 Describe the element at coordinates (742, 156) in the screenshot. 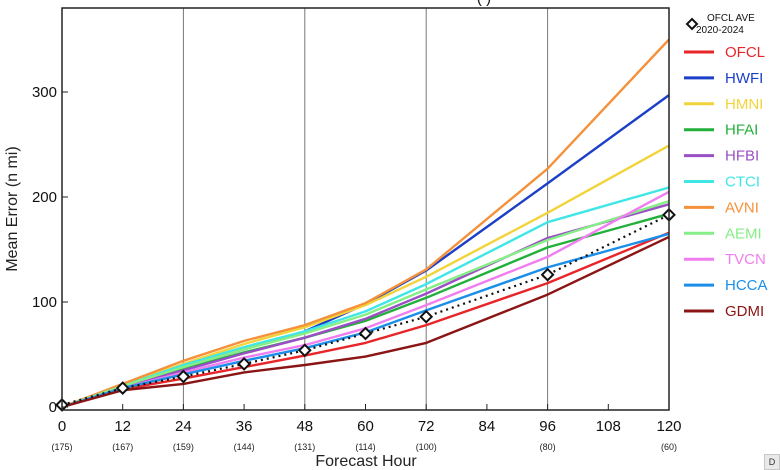

I see `legend-label-hfbi: HFBI` at that location.